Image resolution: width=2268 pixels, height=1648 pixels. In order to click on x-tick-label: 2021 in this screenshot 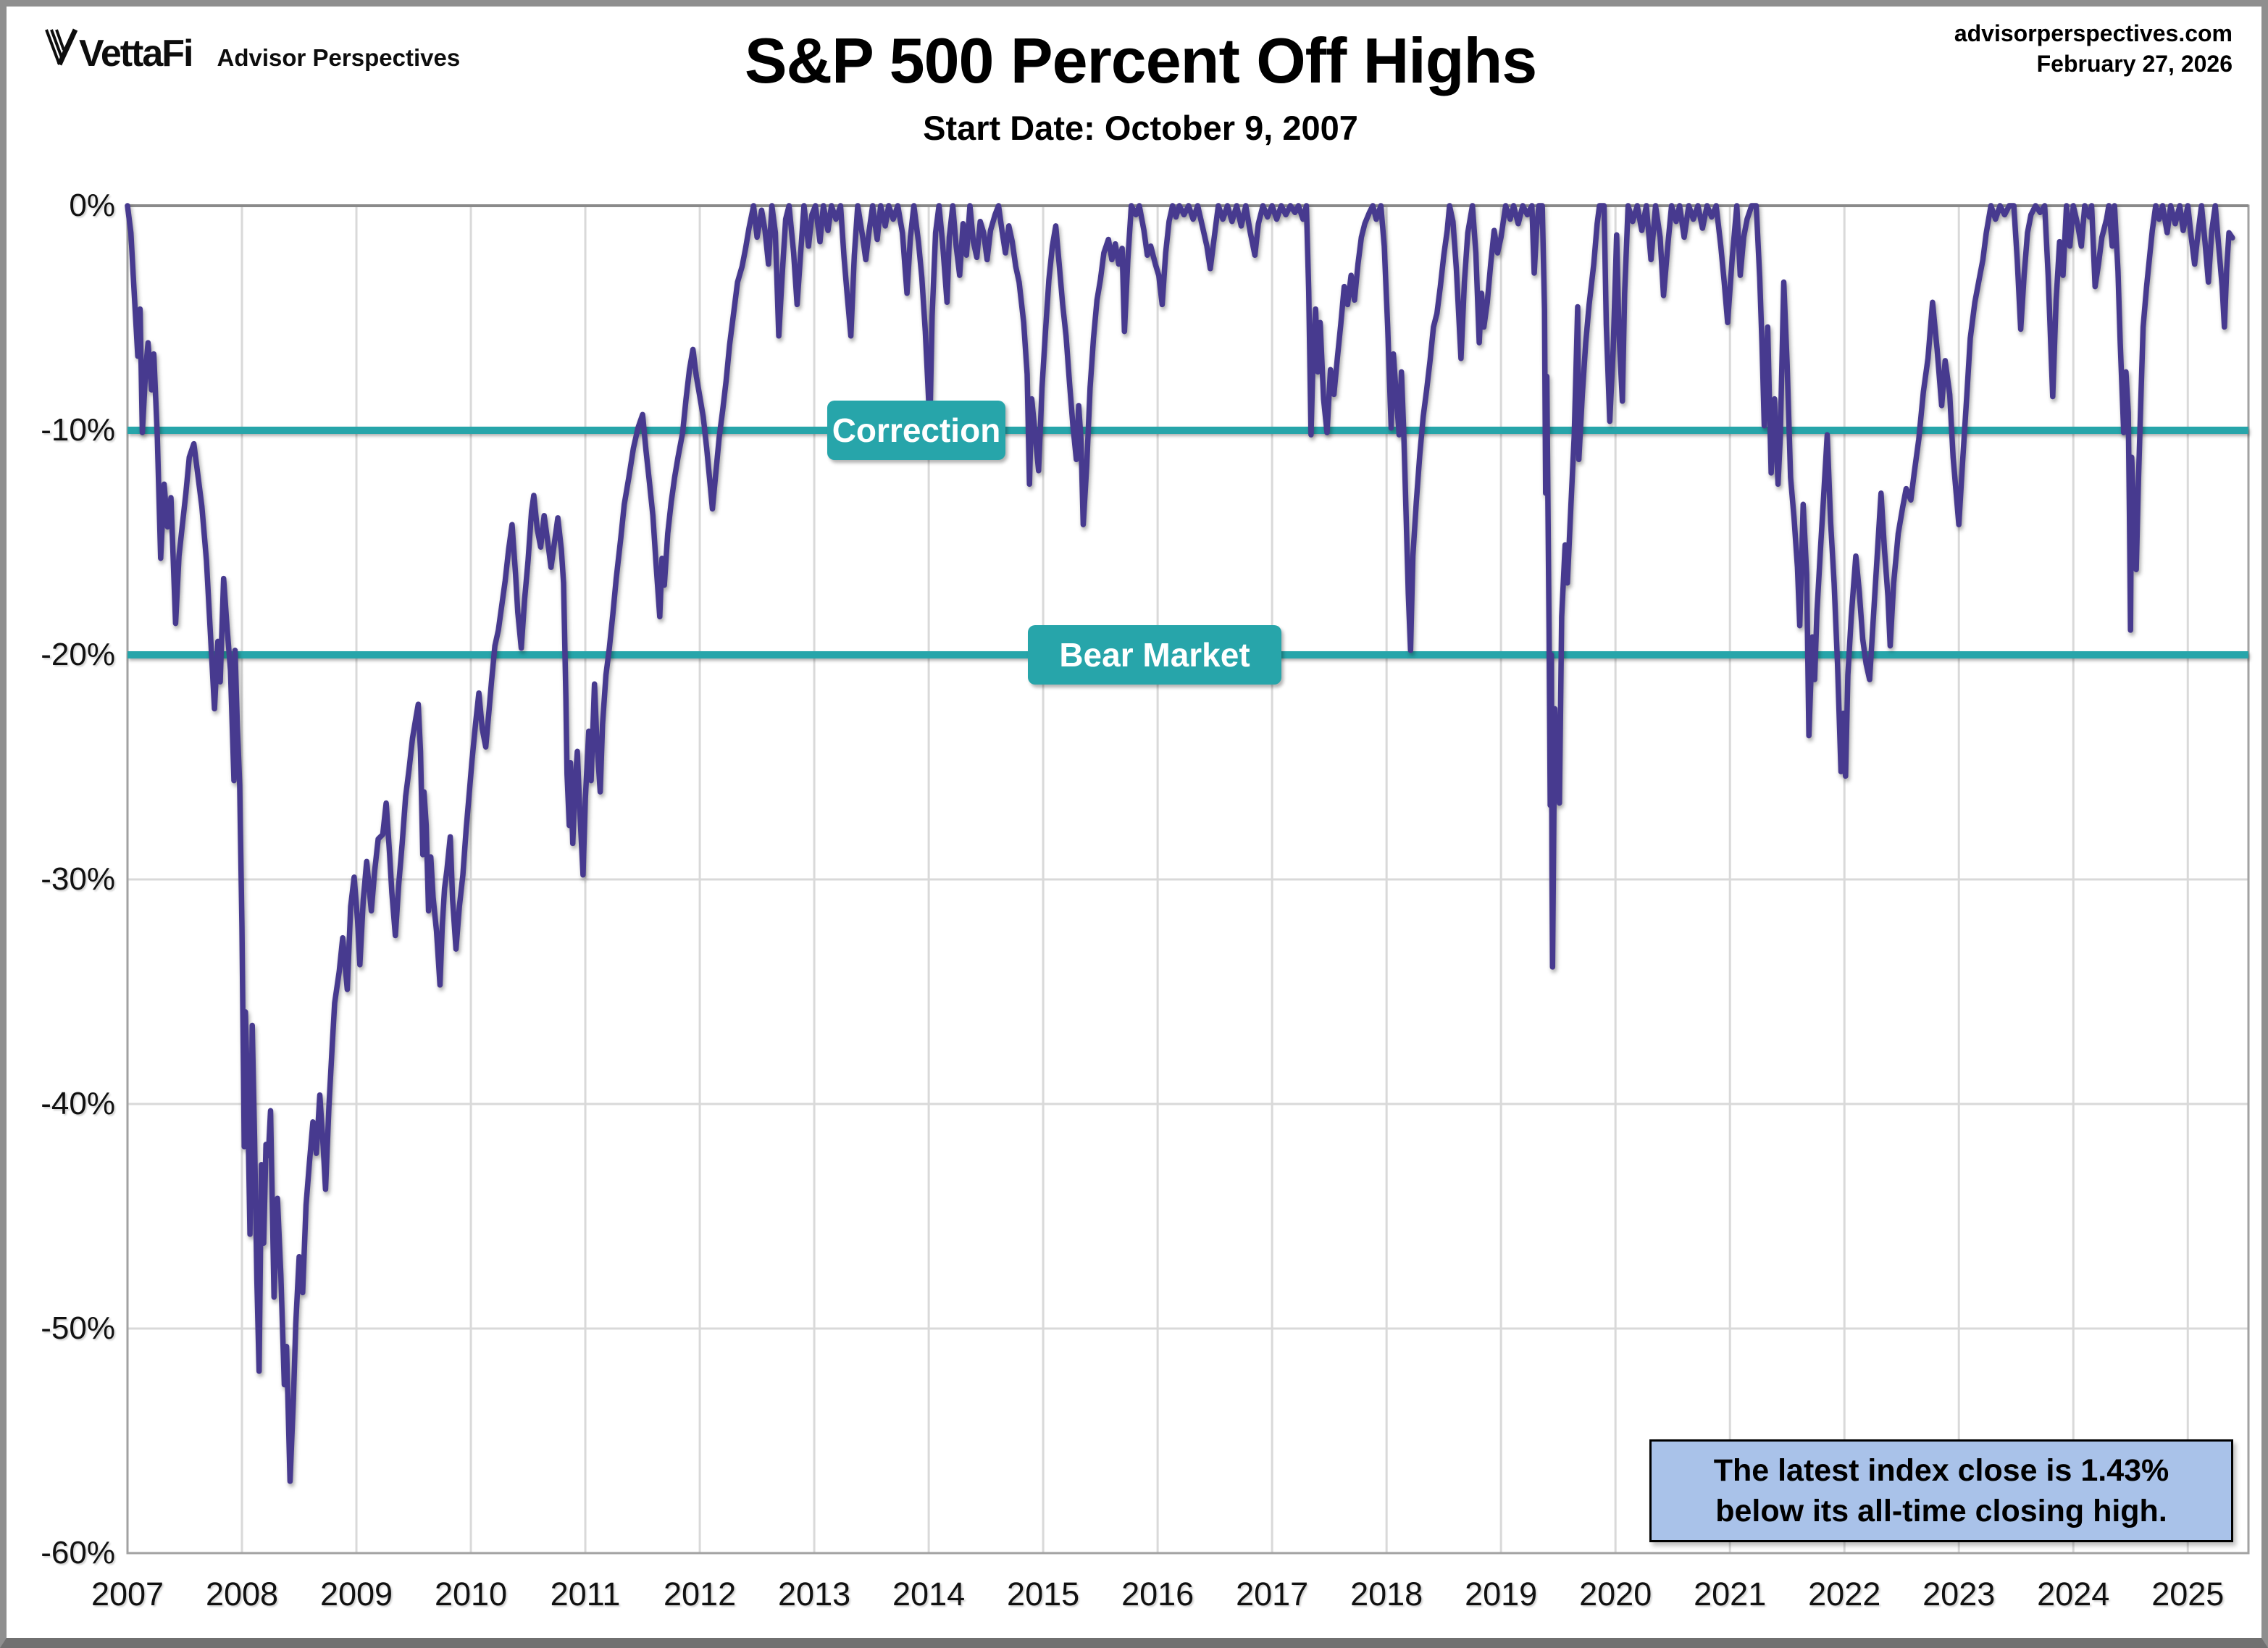, I will do `click(1731, 1594)`.